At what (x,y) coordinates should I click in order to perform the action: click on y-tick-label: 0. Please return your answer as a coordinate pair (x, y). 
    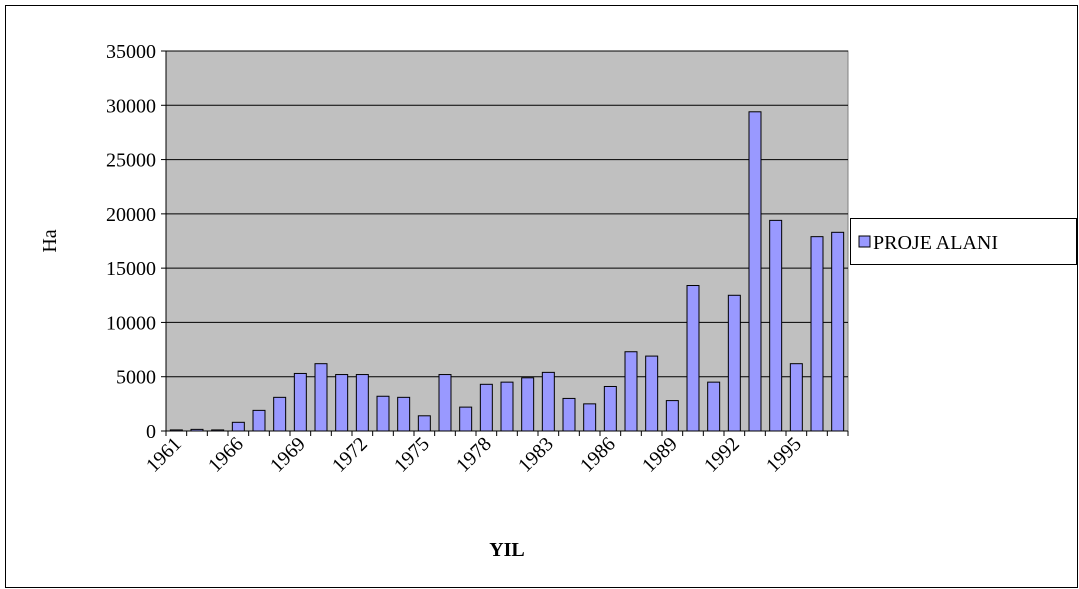
    Looking at the image, I should click on (151, 432).